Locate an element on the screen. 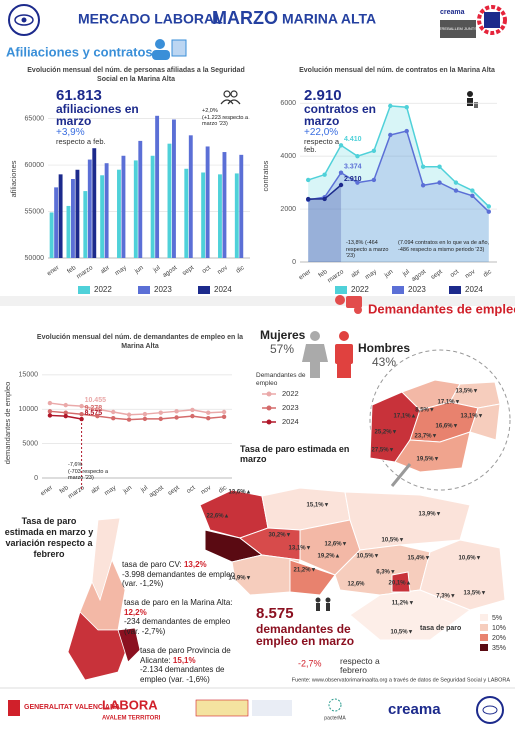 This screenshot has height=735, width=515. people-icon is located at coordinates (230, 97).